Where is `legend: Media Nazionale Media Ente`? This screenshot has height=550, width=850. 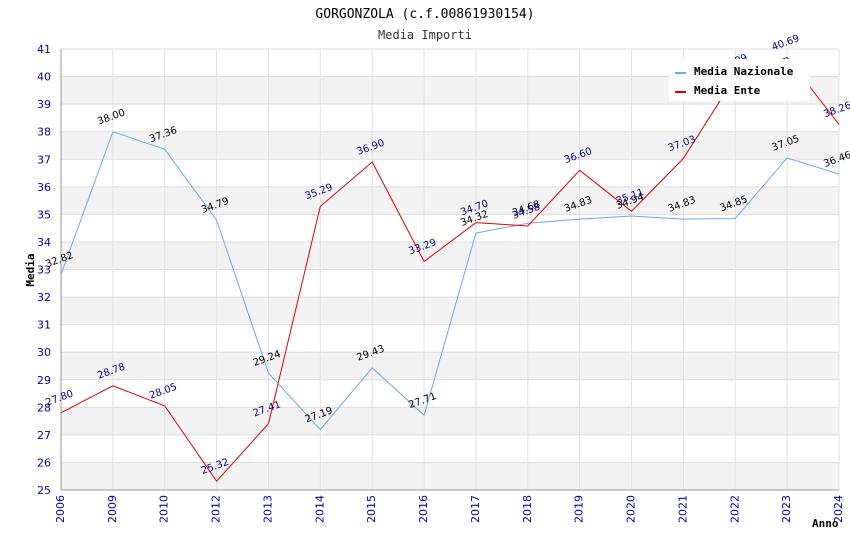 legend: Media Nazionale Media Ente is located at coordinates (739, 80).